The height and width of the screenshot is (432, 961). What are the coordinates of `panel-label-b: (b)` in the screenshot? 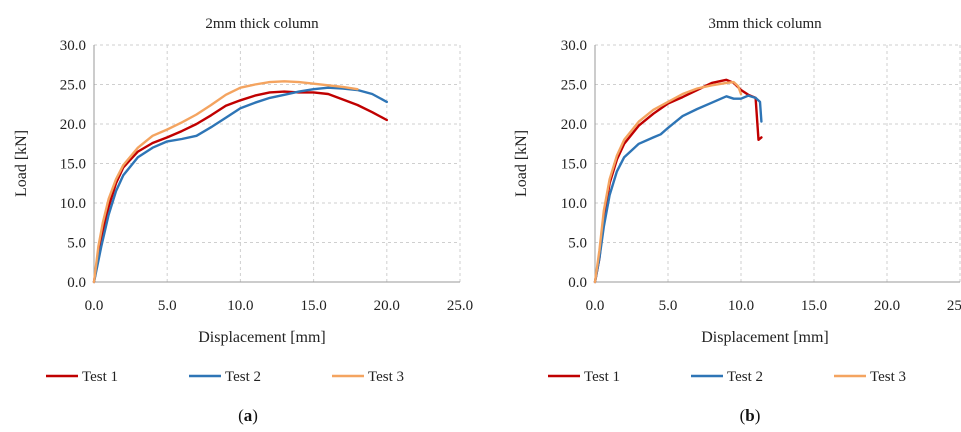 It's located at (750, 415).